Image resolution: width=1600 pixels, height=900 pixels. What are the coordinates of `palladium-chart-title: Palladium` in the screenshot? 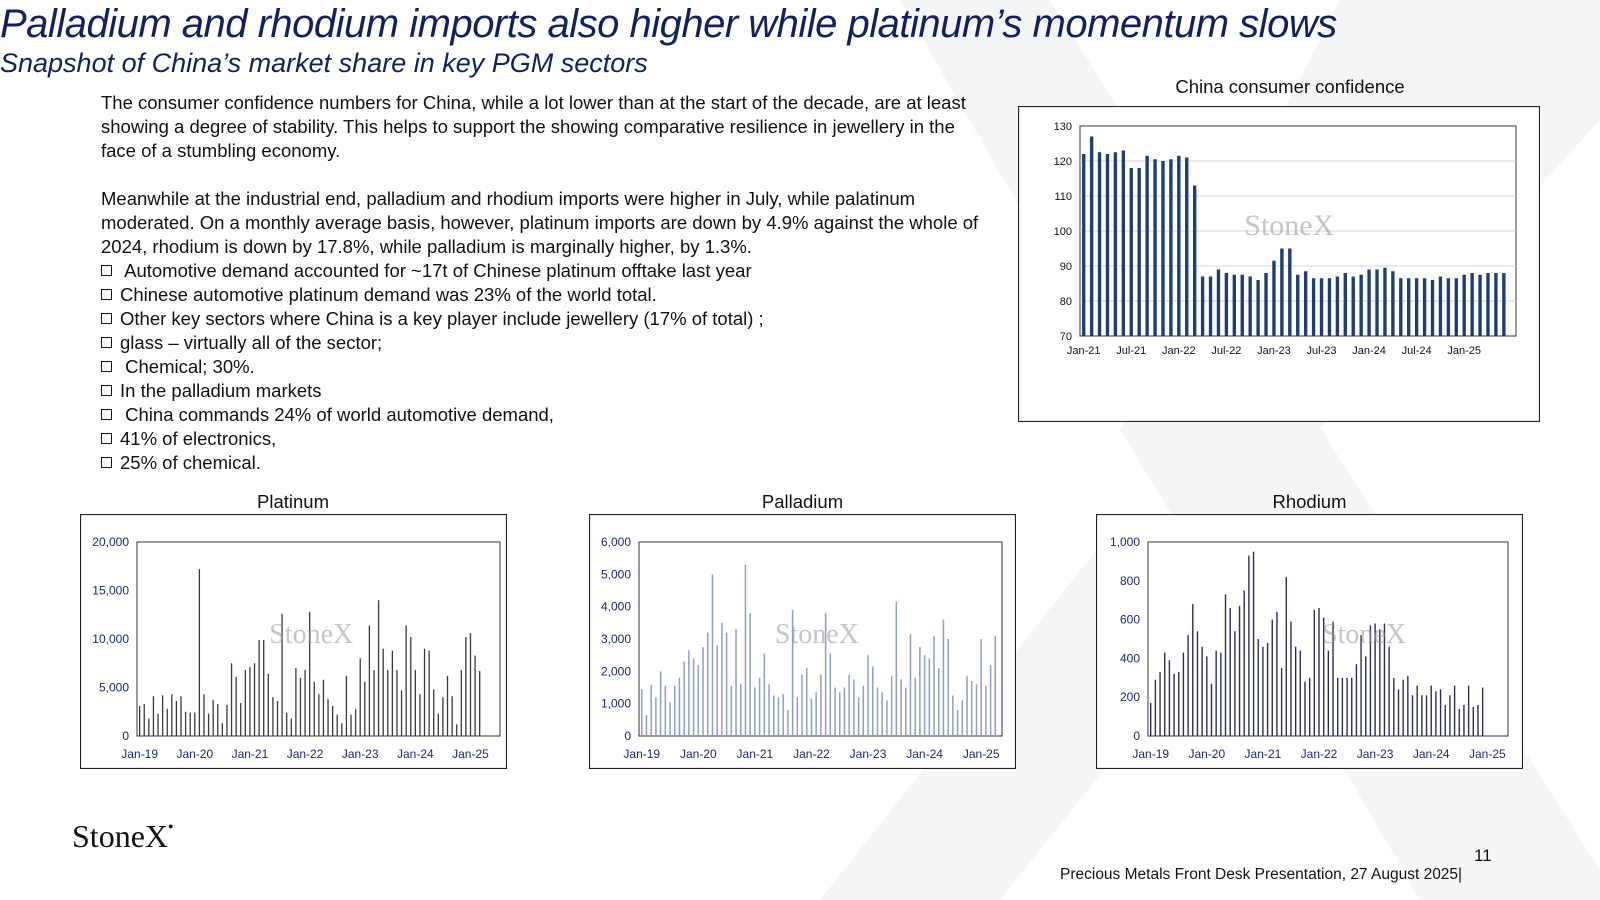 It's located at (802, 501).